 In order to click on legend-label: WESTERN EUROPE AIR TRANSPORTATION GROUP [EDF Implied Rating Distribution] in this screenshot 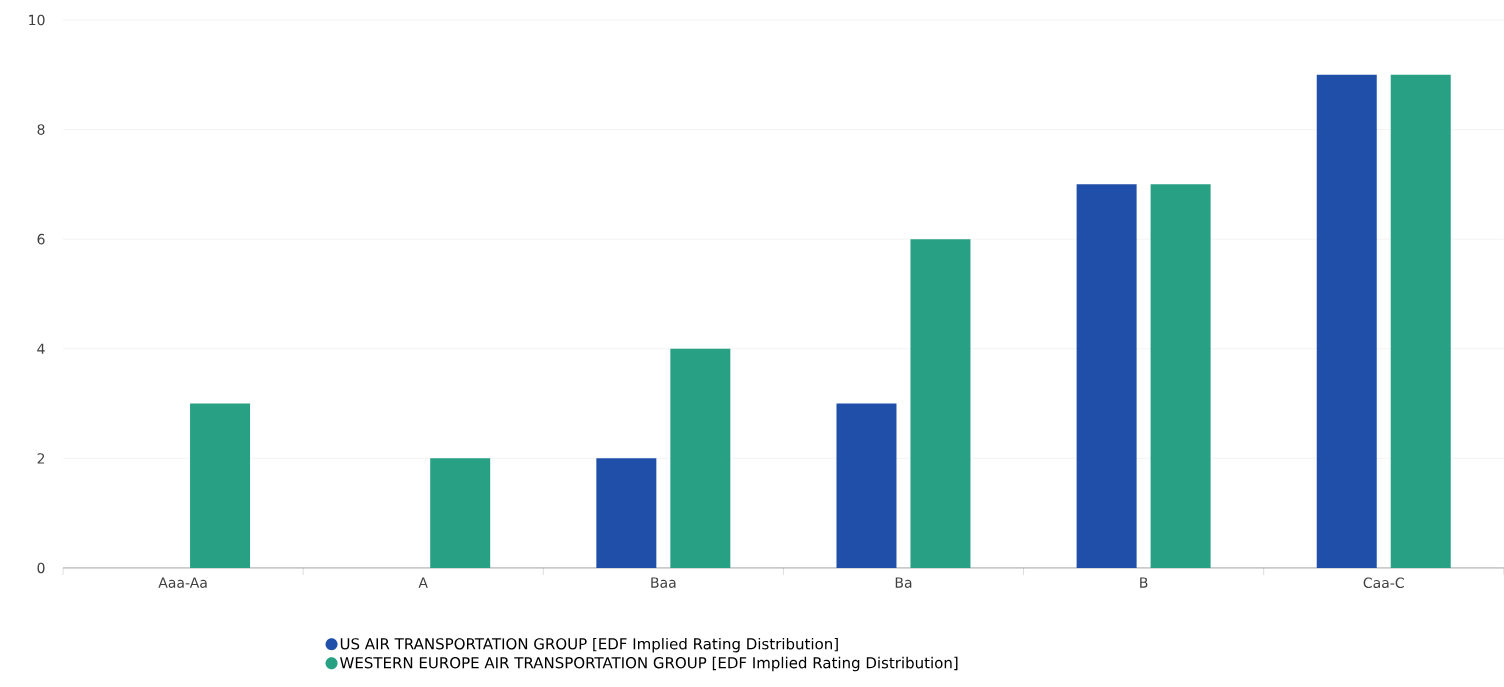, I will do `click(649, 664)`.